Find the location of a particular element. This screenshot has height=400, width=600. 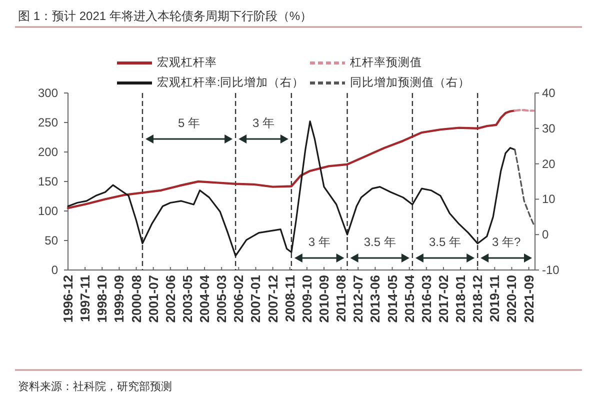

legend-label: 宏观杠杆率:同比增加（右） is located at coordinates (230, 83).